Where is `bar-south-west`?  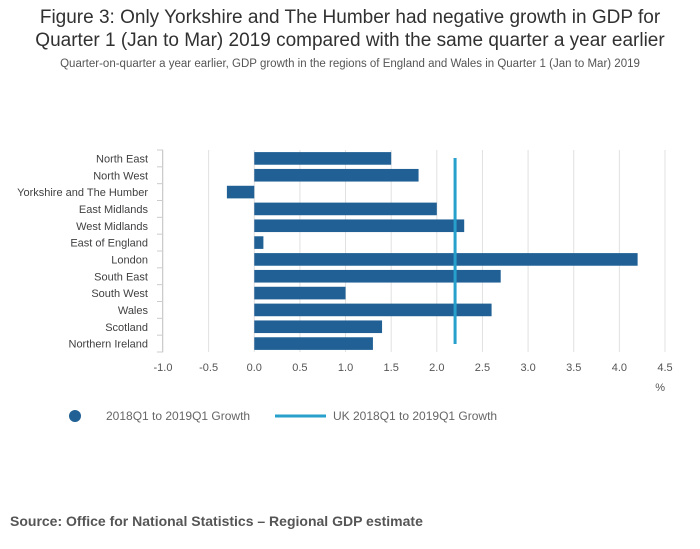
bar-south-west is located at coordinates (300, 293).